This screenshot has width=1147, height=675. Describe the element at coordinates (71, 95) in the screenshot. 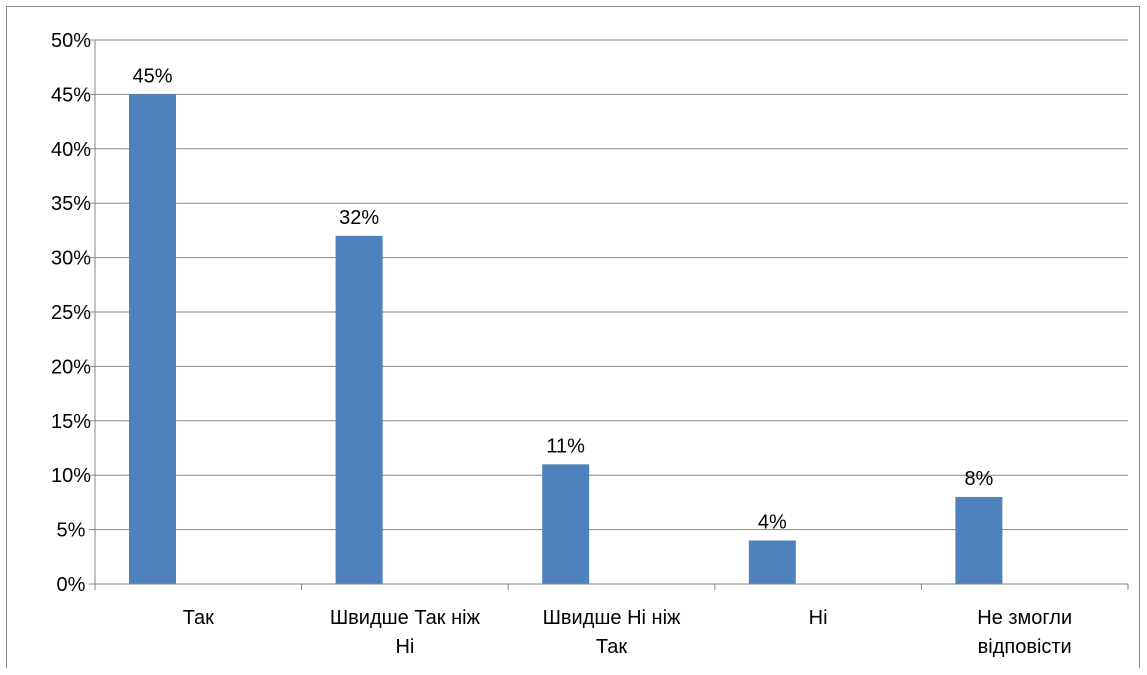

I see `y-tick-label: 45%` at that location.